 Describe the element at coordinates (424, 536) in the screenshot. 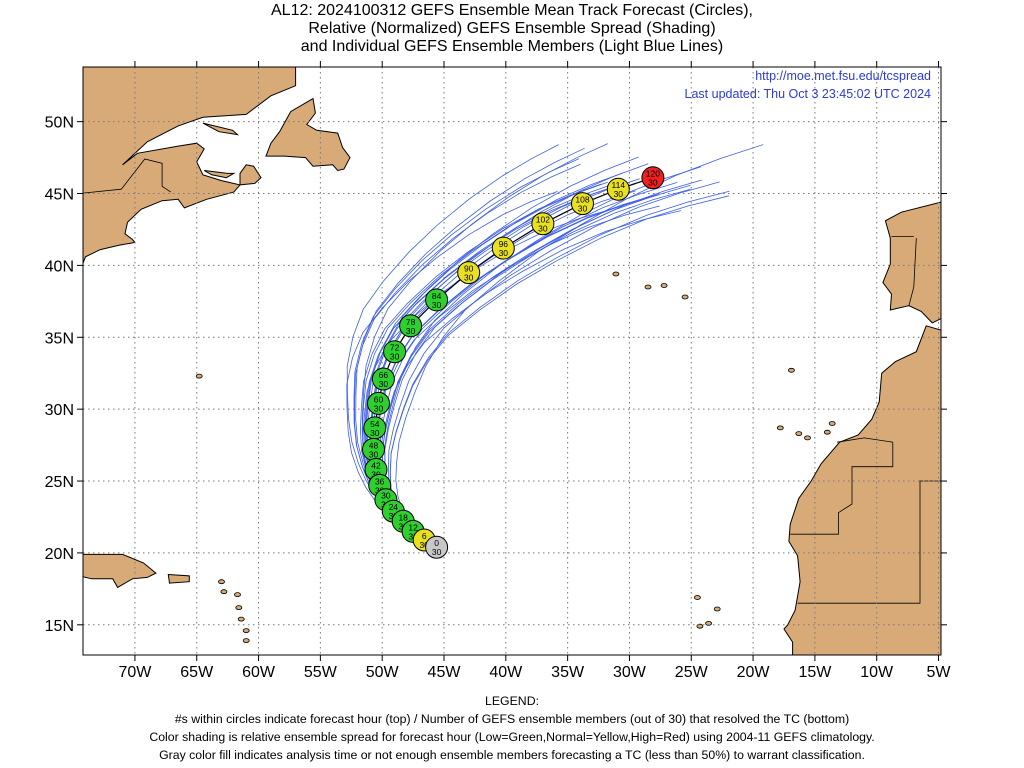

I see `forecast-hour-label: 6` at that location.